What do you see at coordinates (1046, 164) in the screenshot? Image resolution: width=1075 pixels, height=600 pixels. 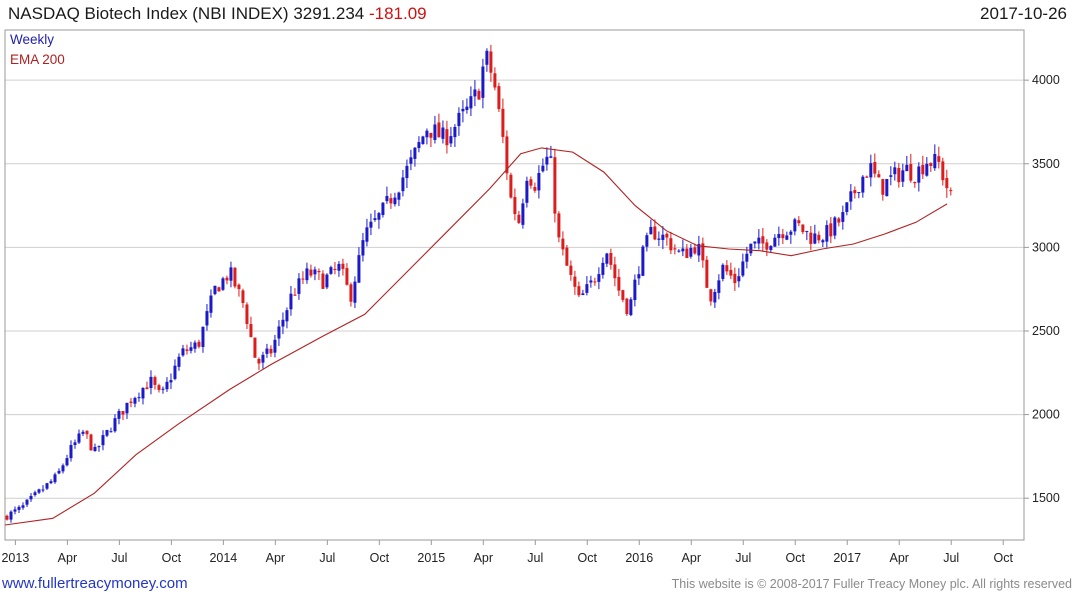 I see `y-tick-label: 3500` at bounding box center [1046, 164].